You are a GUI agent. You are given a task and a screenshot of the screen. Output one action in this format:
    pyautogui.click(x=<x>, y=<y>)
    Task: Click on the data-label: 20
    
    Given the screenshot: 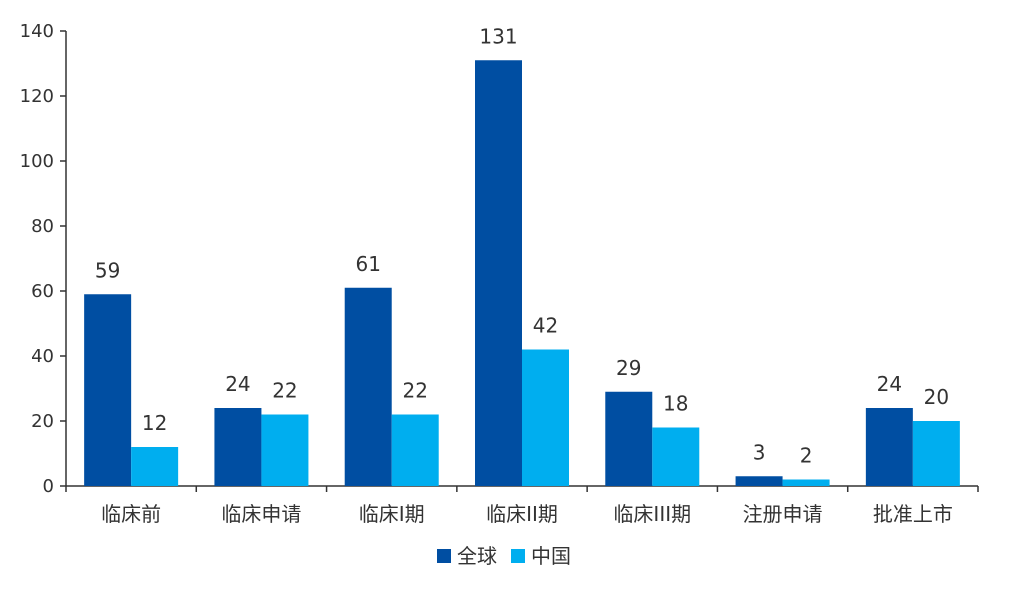 What is the action you would take?
    pyautogui.click(x=936, y=397)
    